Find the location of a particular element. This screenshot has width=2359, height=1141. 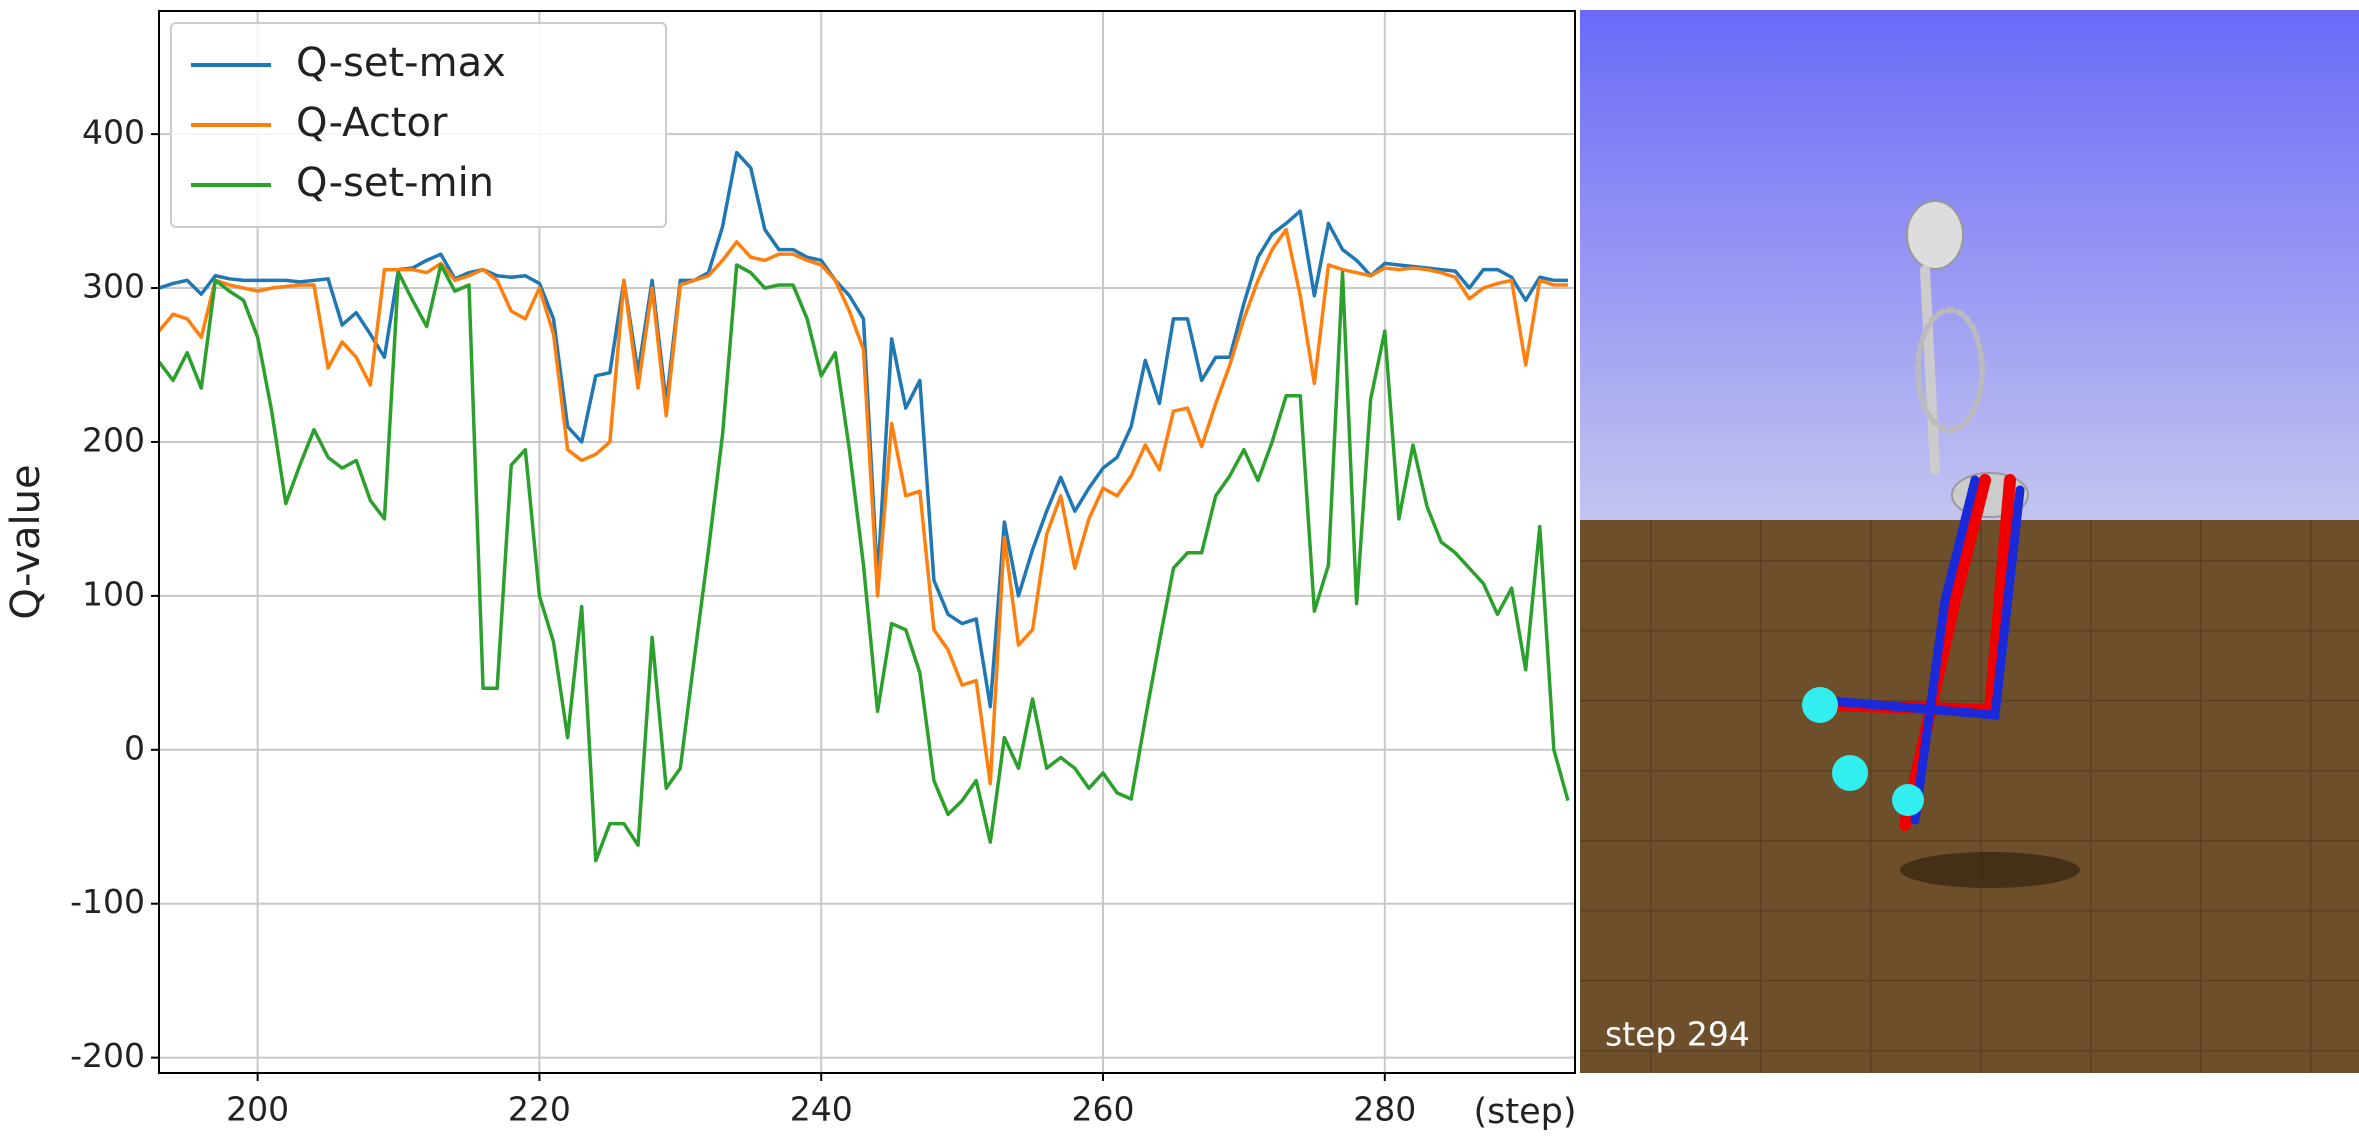

shadow is located at coordinates (1990, 870).